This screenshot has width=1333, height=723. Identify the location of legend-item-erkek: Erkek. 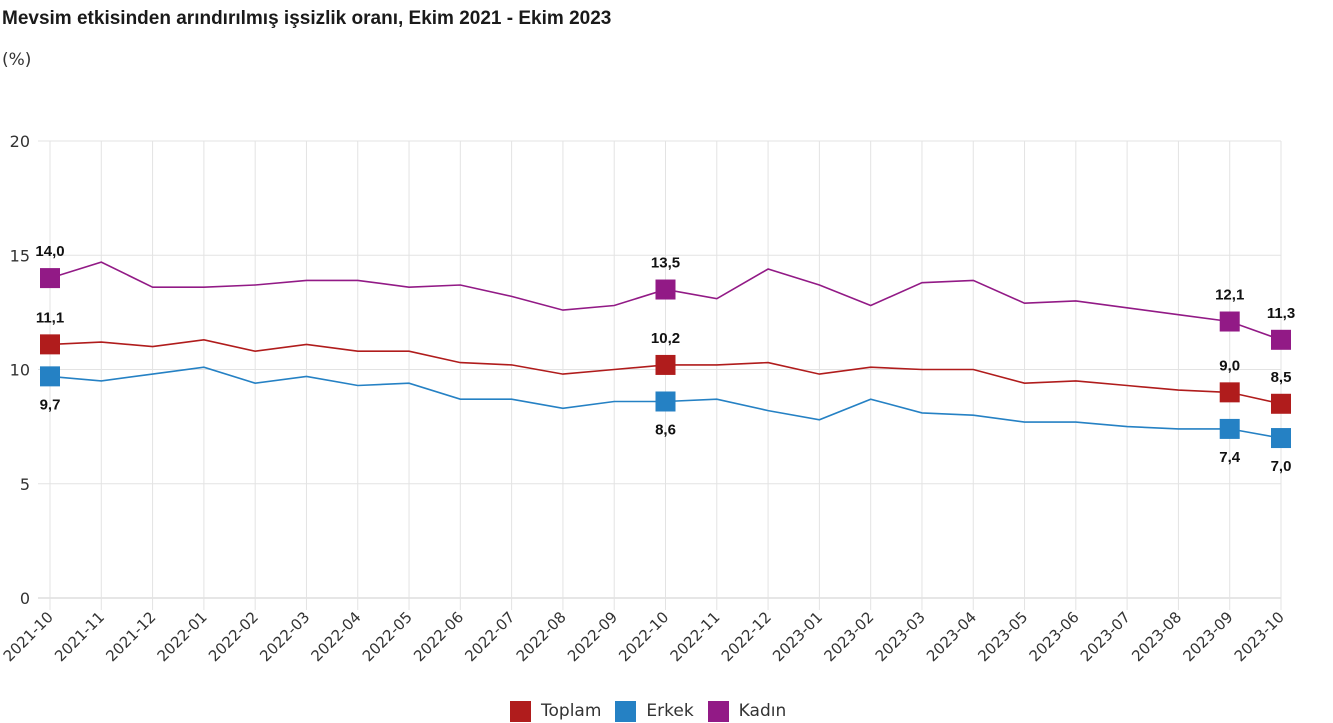
(654, 711).